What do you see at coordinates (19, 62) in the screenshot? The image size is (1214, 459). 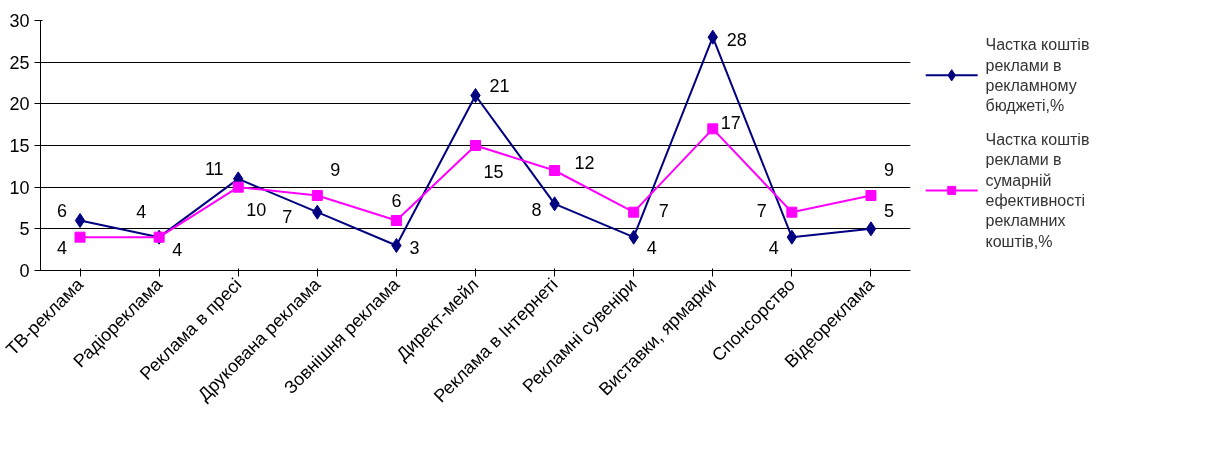 I see `y-tick-label: 25` at bounding box center [19, 62].